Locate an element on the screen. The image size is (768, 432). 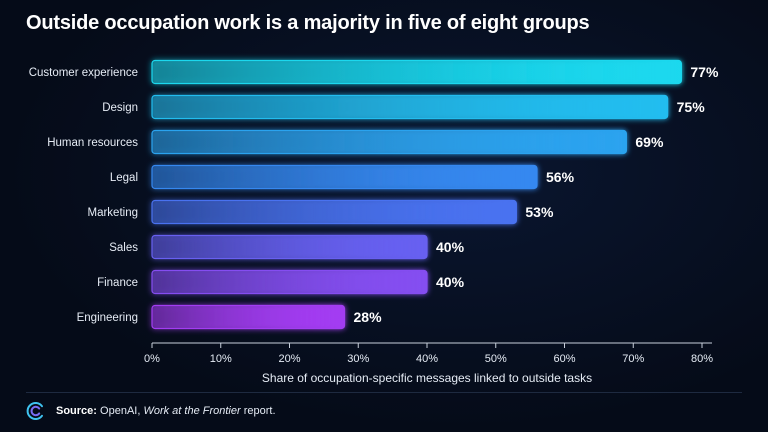
bar-customer-experience is located at coordinates (416, 72).